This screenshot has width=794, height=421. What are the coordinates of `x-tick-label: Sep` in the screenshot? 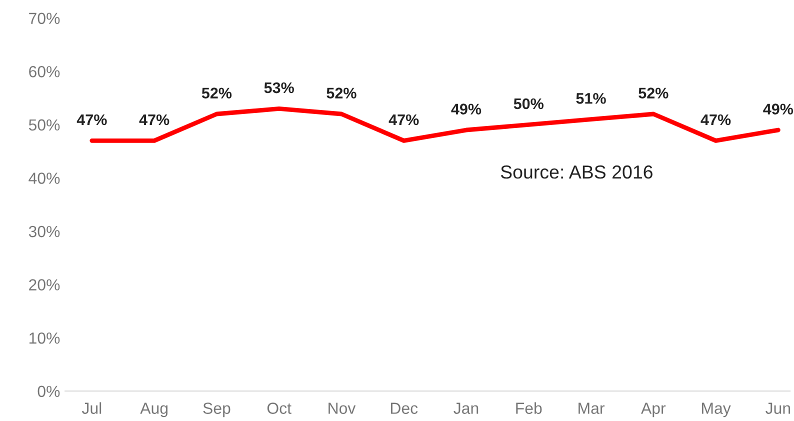 It's located at (216, 410).